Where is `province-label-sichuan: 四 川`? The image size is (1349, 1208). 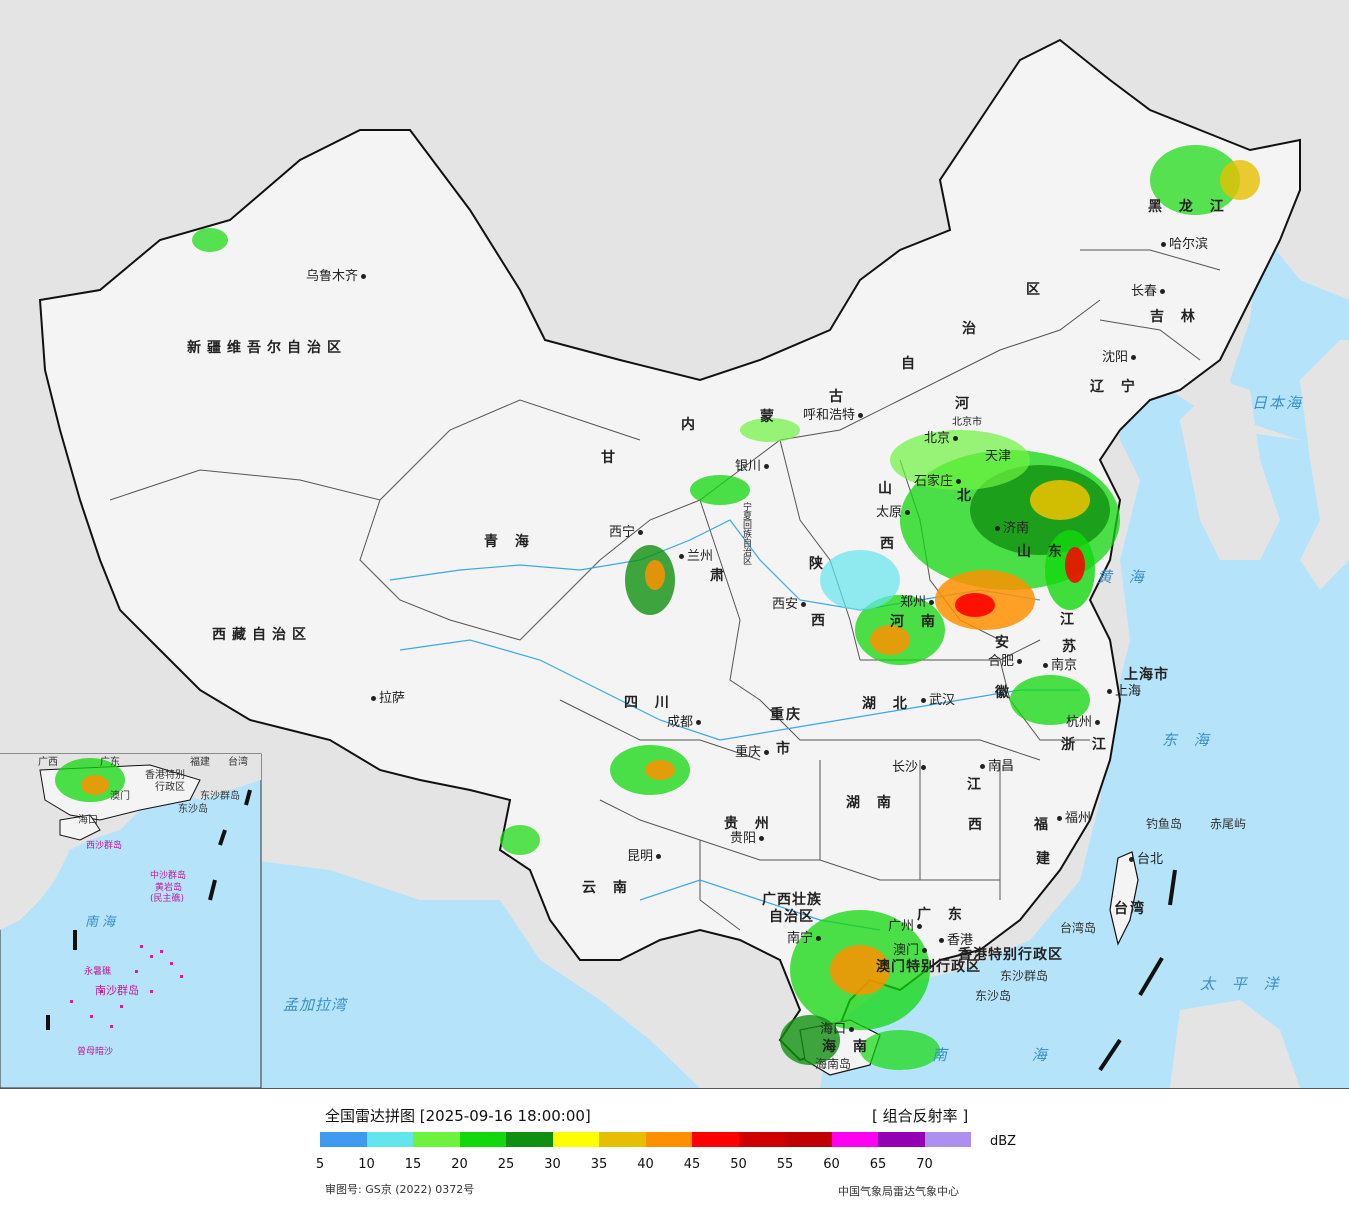 province-label-sichuan: 四 川 is located at coordinates (649, 703).